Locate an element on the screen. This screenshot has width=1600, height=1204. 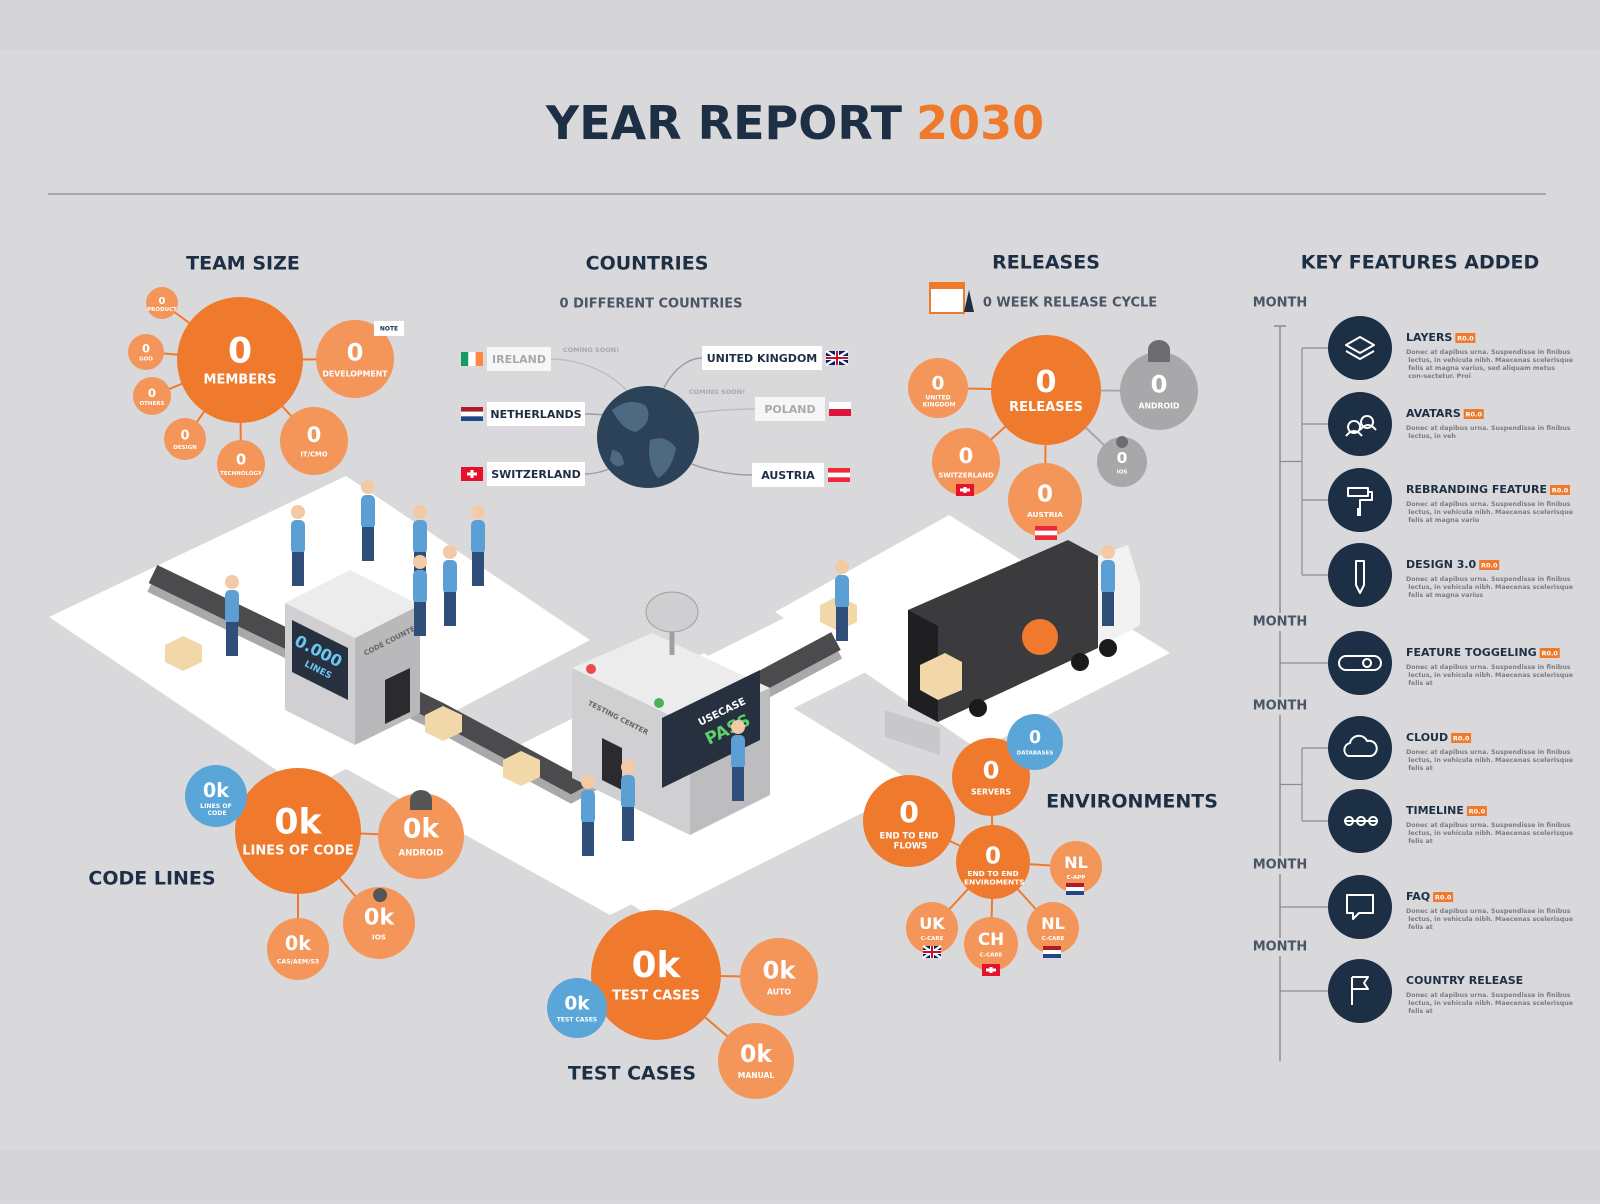
note: NOTE is located at coordinates (389, 329).